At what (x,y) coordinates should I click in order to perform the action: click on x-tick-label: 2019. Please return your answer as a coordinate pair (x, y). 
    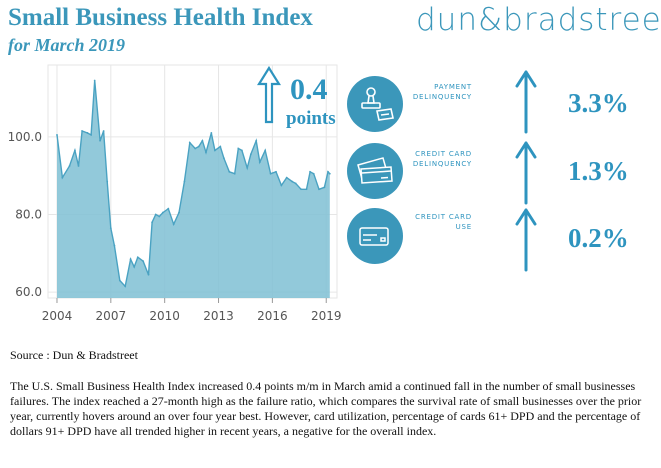
    Looking at the image, I should click on (326, 316).